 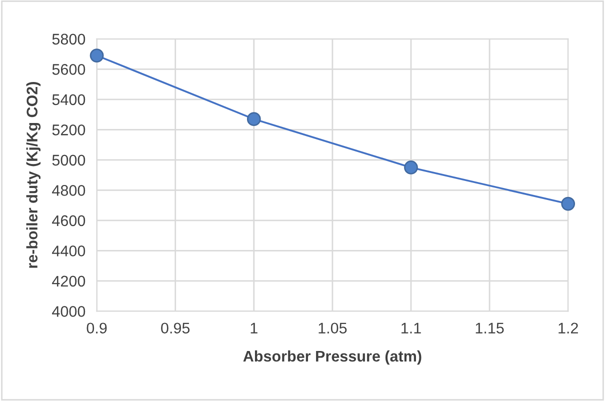 What do you see at coordinates (69, 160) in the screenshot?
I see `y-tick-label: 5000` at bounding box center [69, 160].